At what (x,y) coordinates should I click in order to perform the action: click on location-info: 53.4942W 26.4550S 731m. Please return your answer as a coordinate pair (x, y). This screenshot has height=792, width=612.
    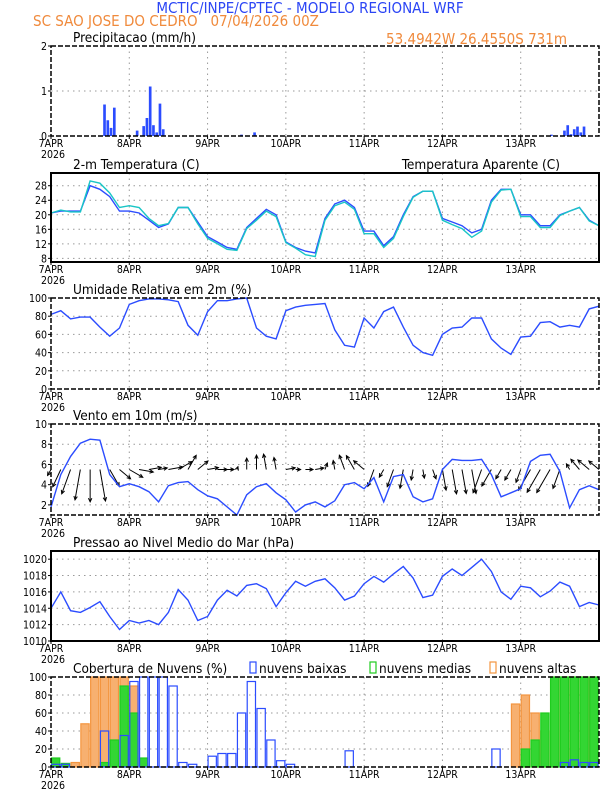
    Looking at the image, I should click on (476, 39).